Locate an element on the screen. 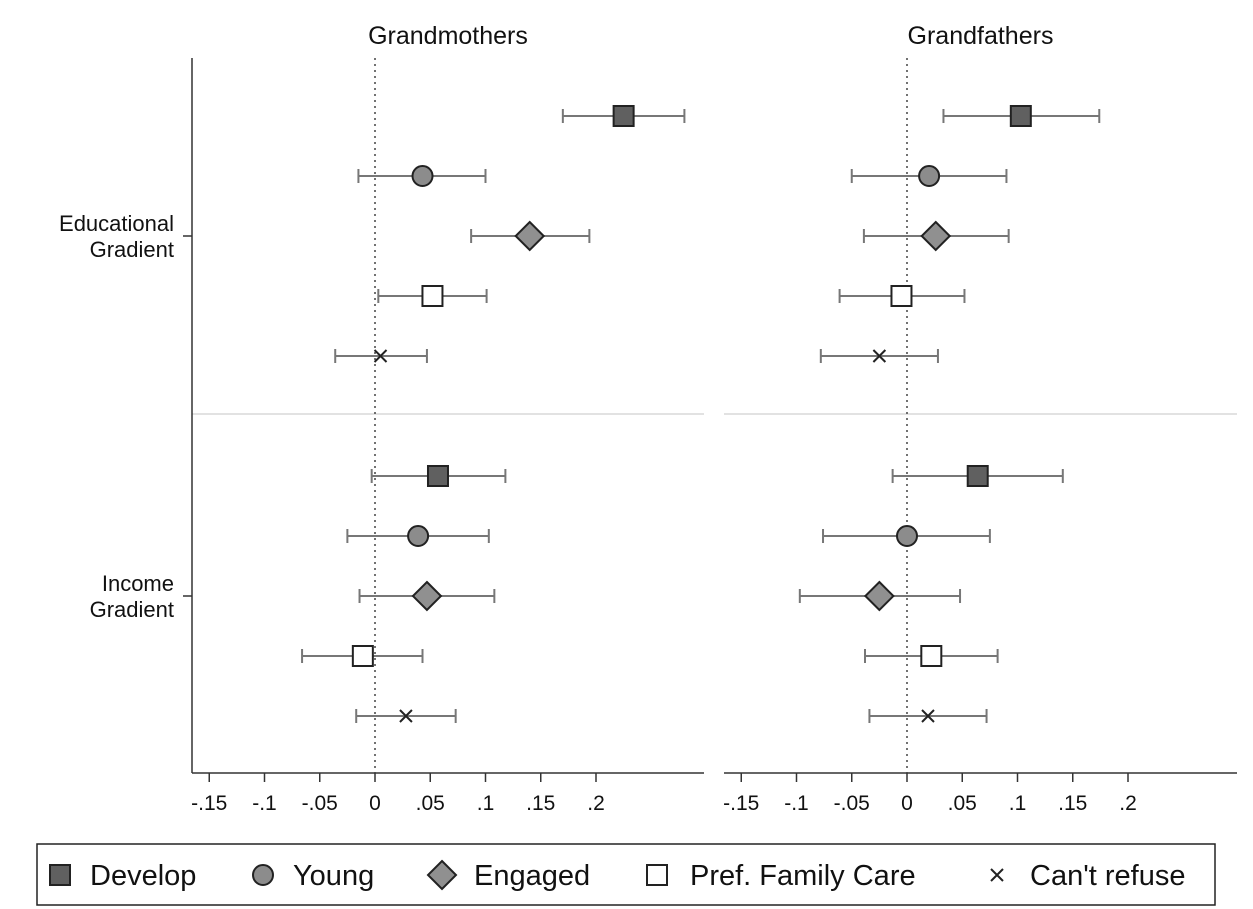  group-income-gradient is located at coordinates (931, 594).